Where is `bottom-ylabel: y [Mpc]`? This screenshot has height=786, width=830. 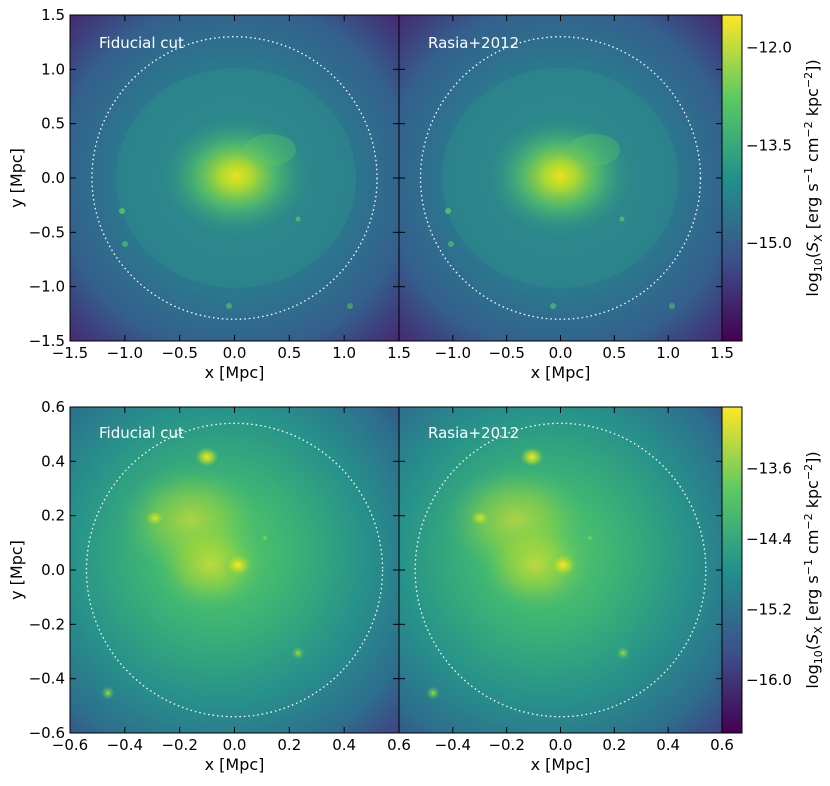
bottom-ylabel: y [Mpc] is located at coordinates (16, 570).